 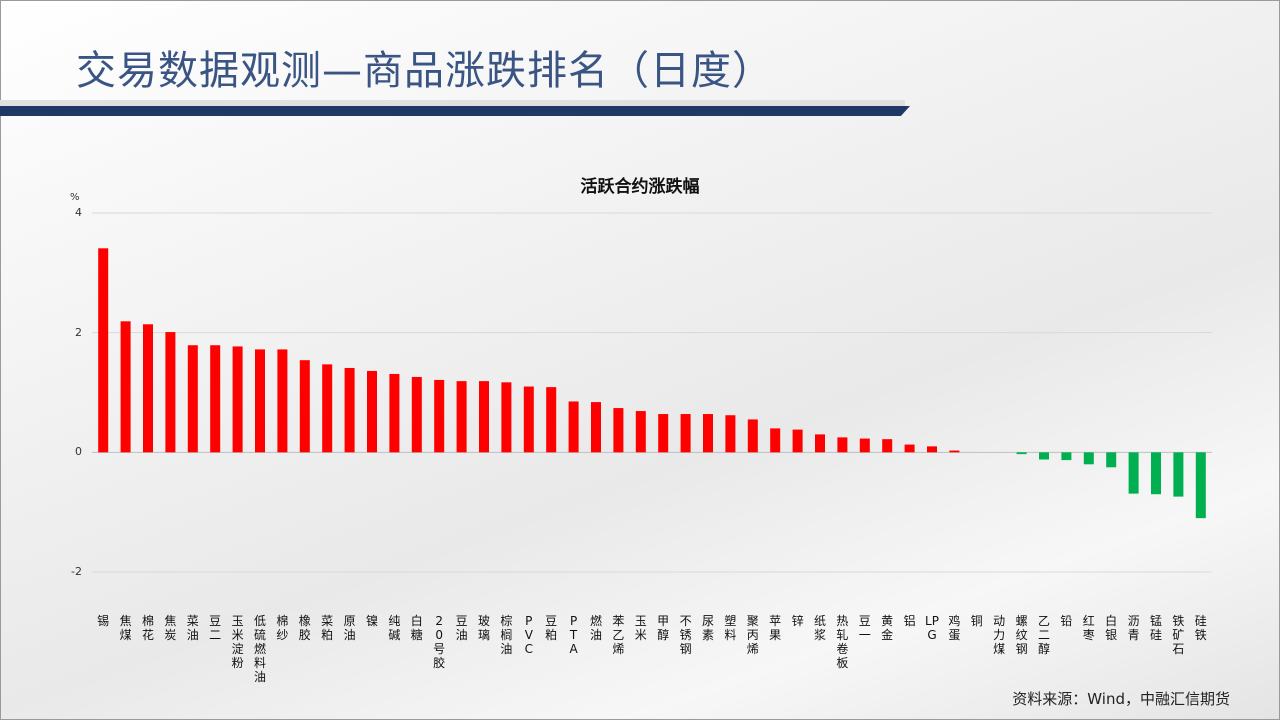 What do you see at coordinates (1133, 628) in the screenshot?
I see `x-tick-label: 沥青` at bounding box center [1133, 628].